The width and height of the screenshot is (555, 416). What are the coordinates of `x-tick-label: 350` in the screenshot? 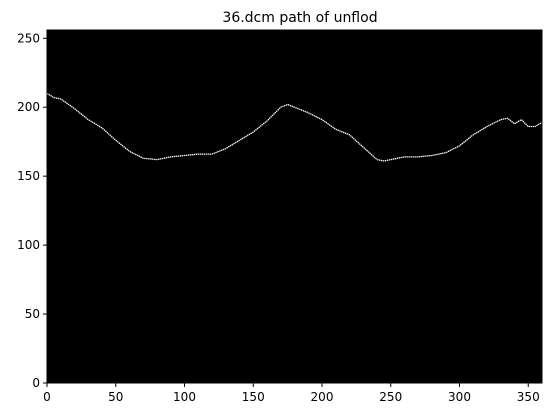 It's located at (528, 397).